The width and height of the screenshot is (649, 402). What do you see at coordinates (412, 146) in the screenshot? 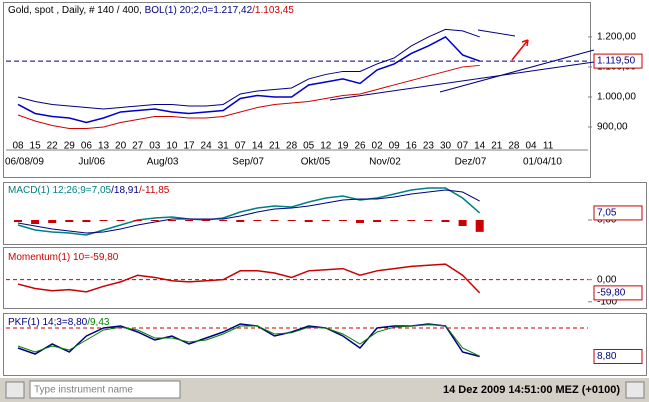
I see `x-tick-label: 16` at bounding box center [412, 146].